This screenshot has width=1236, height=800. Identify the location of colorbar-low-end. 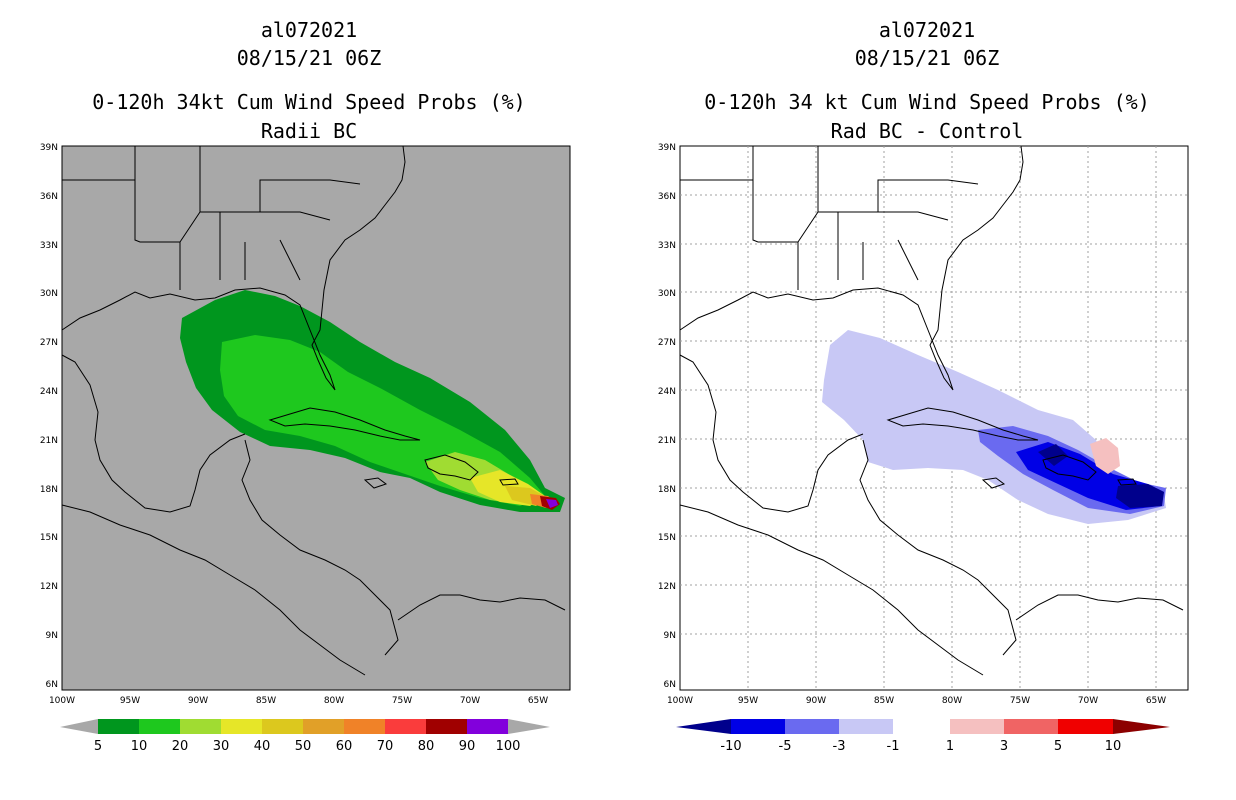
(79, 726).